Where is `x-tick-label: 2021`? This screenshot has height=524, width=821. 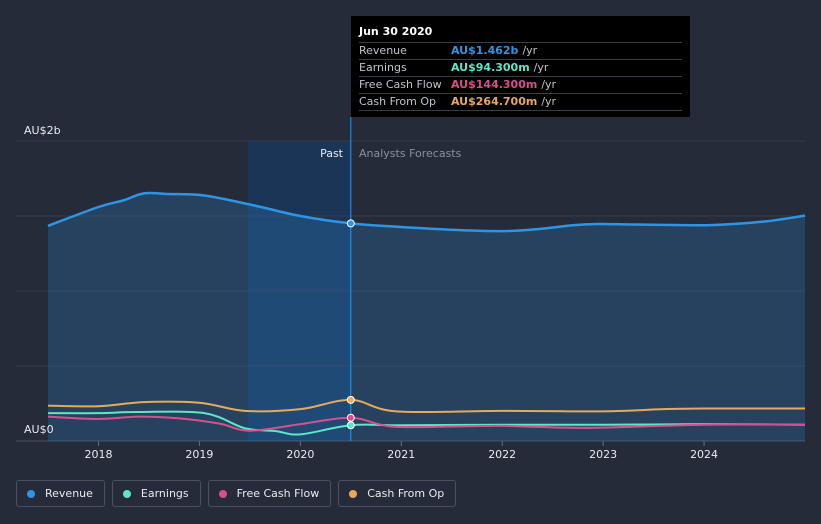 x-tick-label: 2021 is located at coordinates (401, 454).